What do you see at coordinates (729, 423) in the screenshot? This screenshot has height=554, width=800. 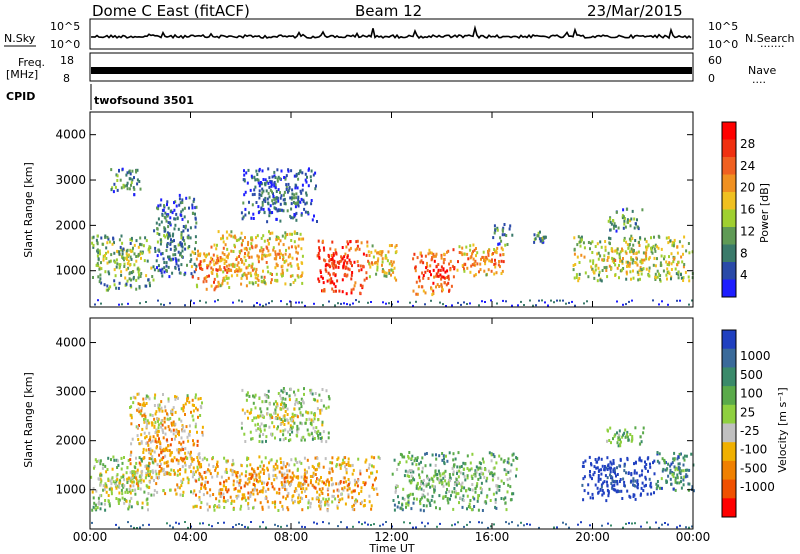 I see `vel-colorbar-frame` at bounding box center [729, 423].